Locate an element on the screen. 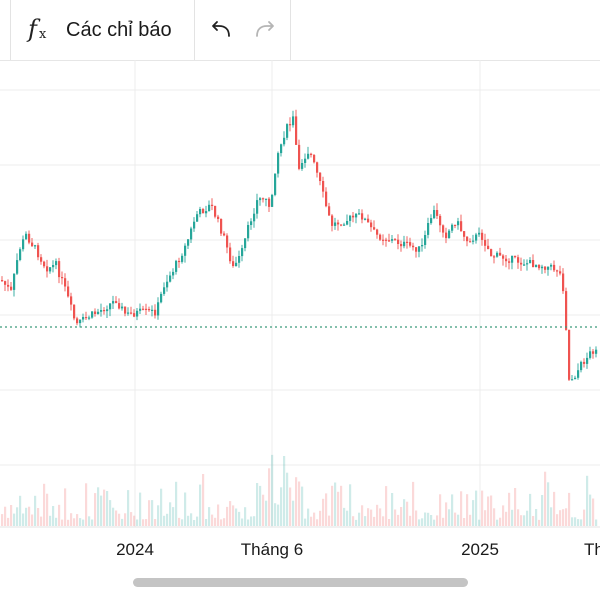 Image resolution: width=600 pixels, height=600 pixels. horizontal-scrollbar is located at coordinates (300, 582).